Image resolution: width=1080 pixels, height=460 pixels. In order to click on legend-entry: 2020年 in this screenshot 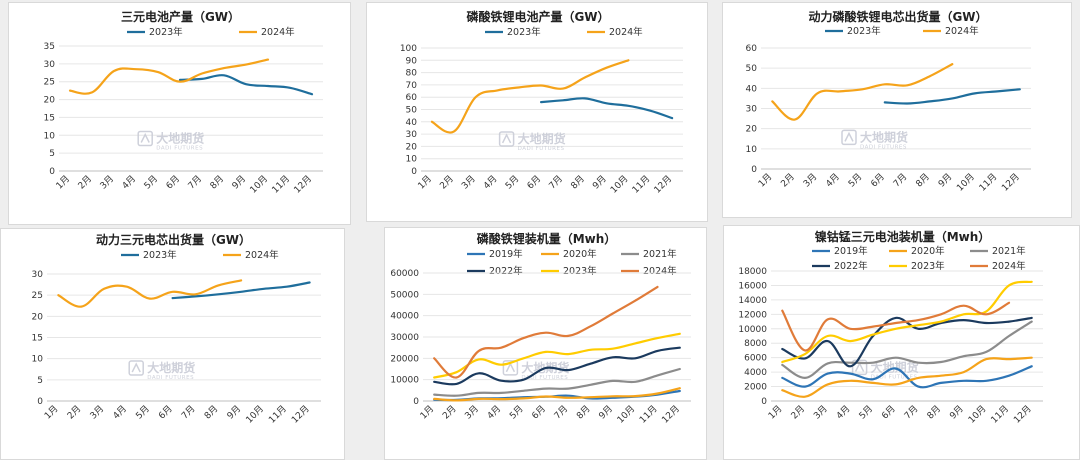, I will do `click(917, 251)`.